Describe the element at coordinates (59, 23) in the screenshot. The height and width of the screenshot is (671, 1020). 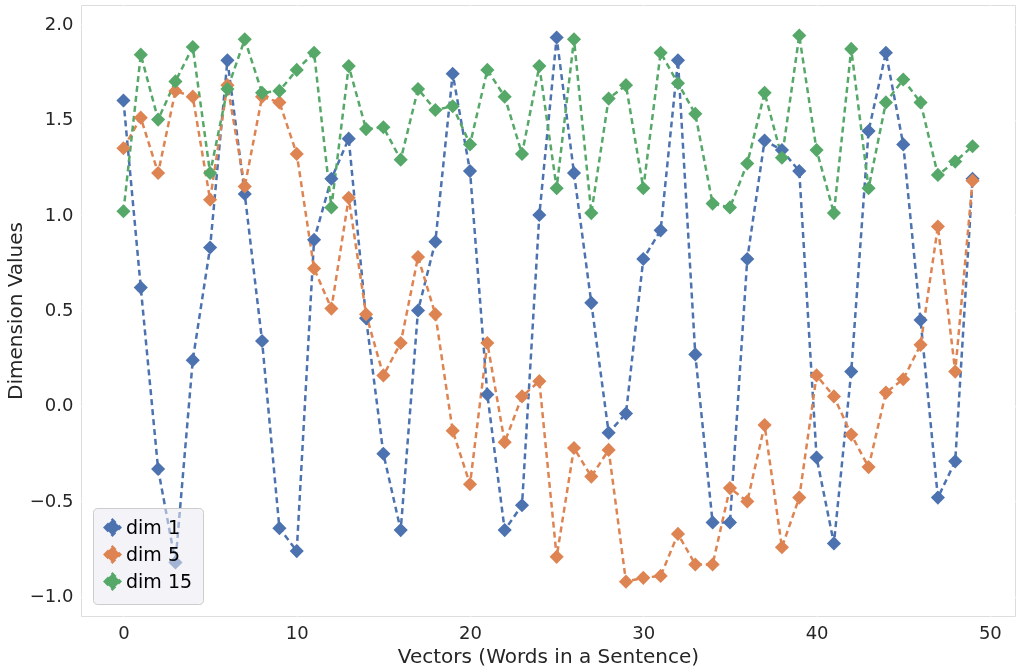
I see `y-tick-label: 2.0` at that location.